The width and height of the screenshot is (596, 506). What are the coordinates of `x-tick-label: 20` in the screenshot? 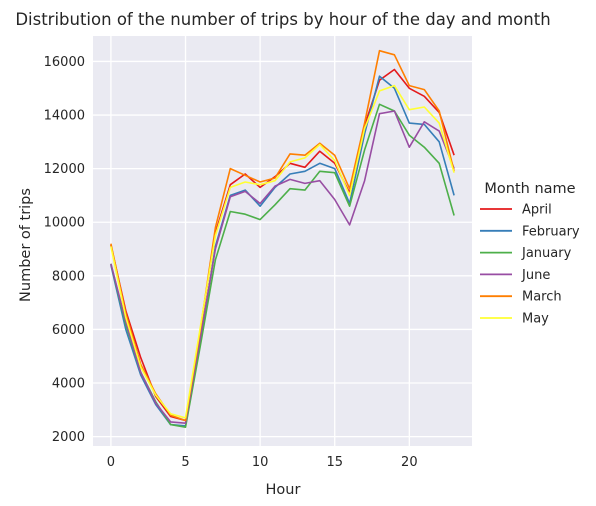 It's located at (409, 462).